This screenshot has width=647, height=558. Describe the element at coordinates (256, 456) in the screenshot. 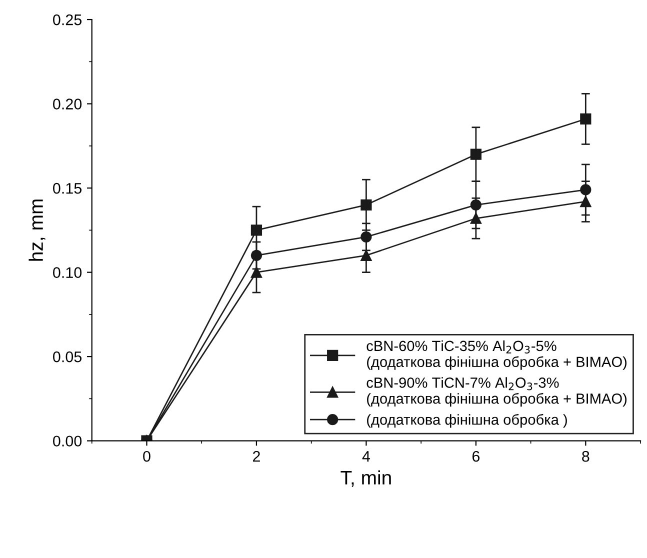

I see `x-tick-label: 2` at that location.